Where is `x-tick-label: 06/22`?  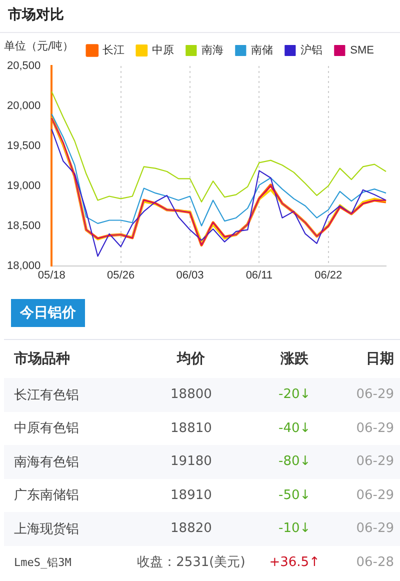 x-tick-label: 06/22 is located at coordinates (328, 275).